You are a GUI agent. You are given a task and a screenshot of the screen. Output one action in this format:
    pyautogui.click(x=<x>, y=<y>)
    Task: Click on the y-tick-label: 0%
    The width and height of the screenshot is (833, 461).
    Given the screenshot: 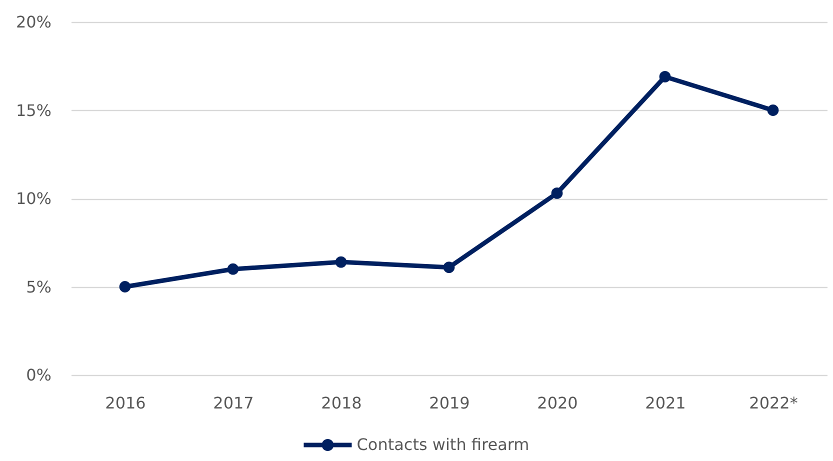 What is the action you would take?
    pyautogui.click(x=39, y=375)
    